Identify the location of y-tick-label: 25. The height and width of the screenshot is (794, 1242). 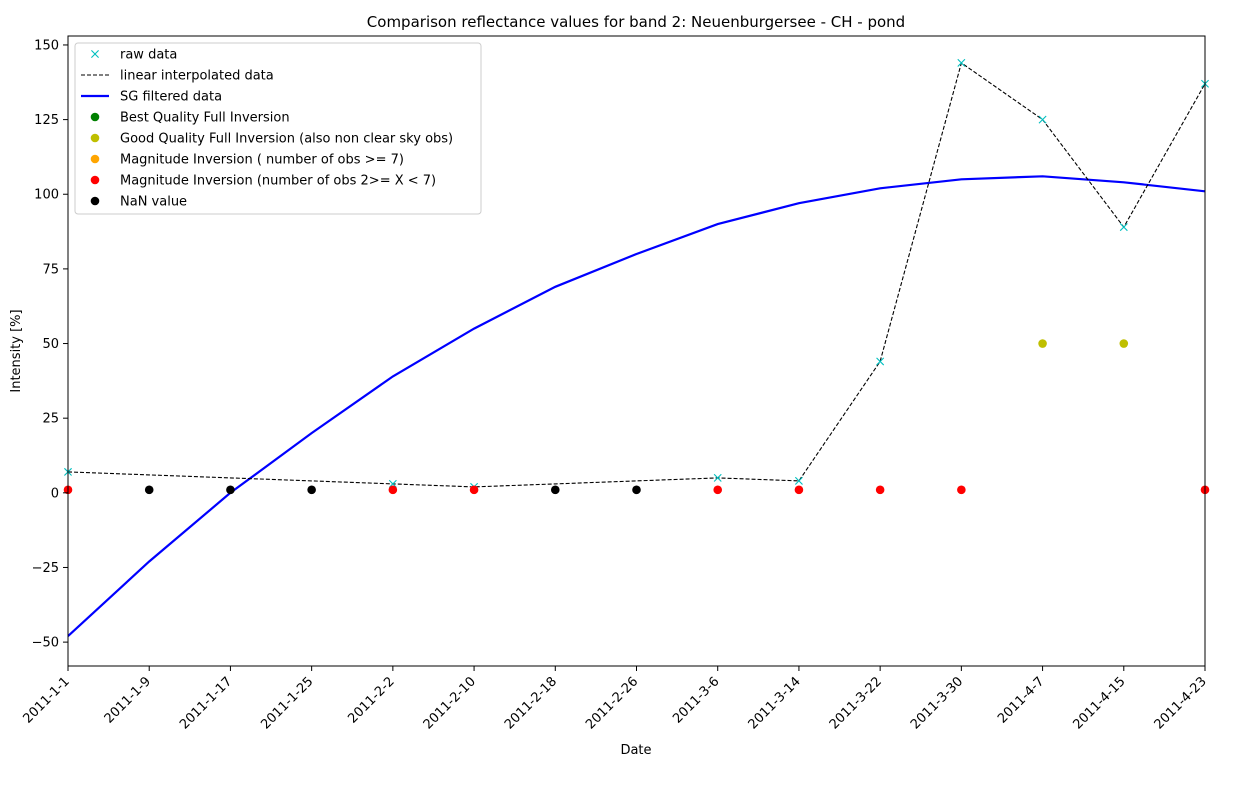
(50, 419).